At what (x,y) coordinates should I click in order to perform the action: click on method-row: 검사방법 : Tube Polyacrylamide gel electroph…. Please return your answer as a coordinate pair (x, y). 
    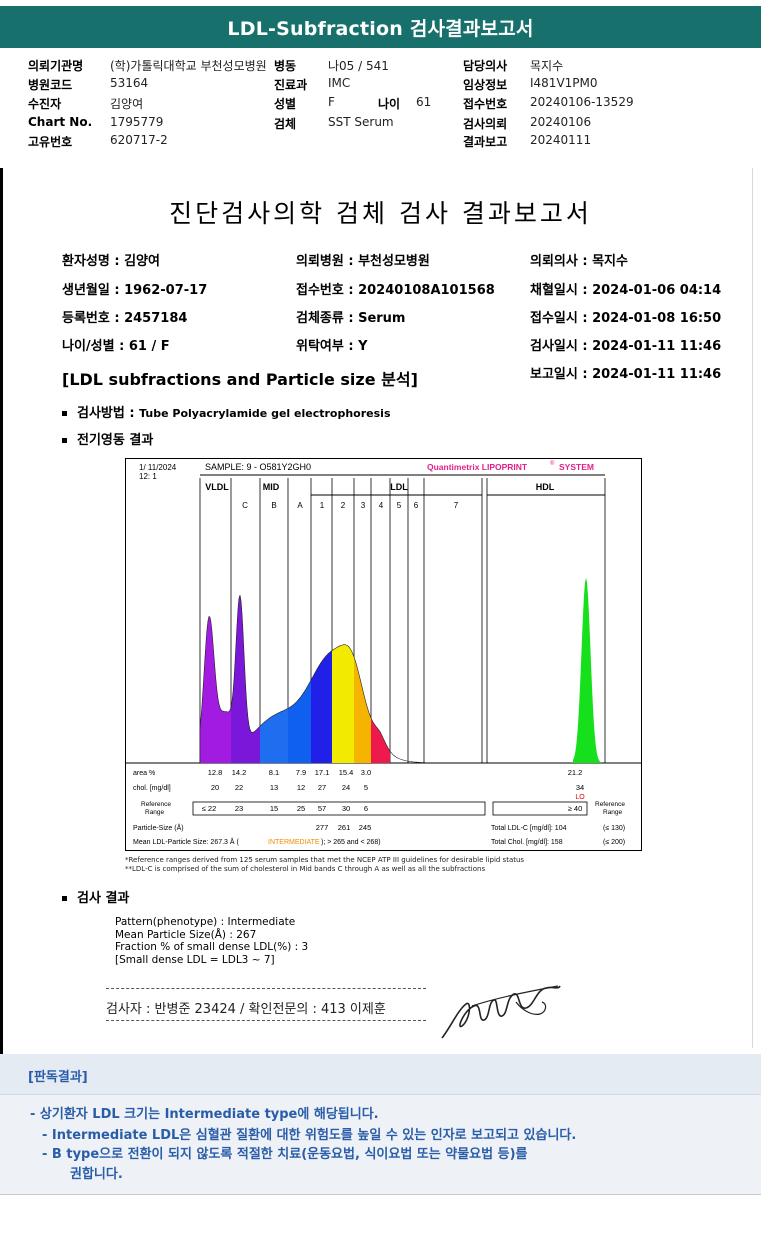
    Looking at the image, I should click on (226, 411).